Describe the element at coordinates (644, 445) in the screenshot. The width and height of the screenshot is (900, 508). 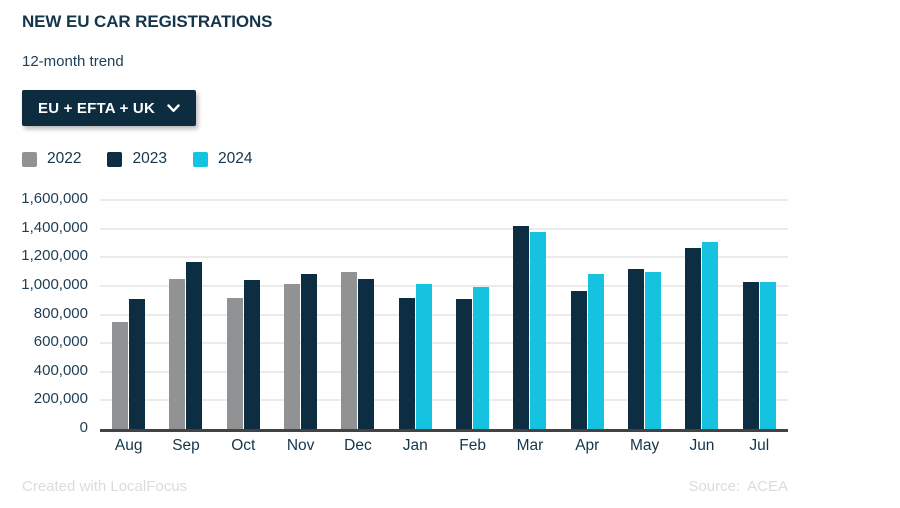
I see `x-axis-tick-label-may: May` at that location.